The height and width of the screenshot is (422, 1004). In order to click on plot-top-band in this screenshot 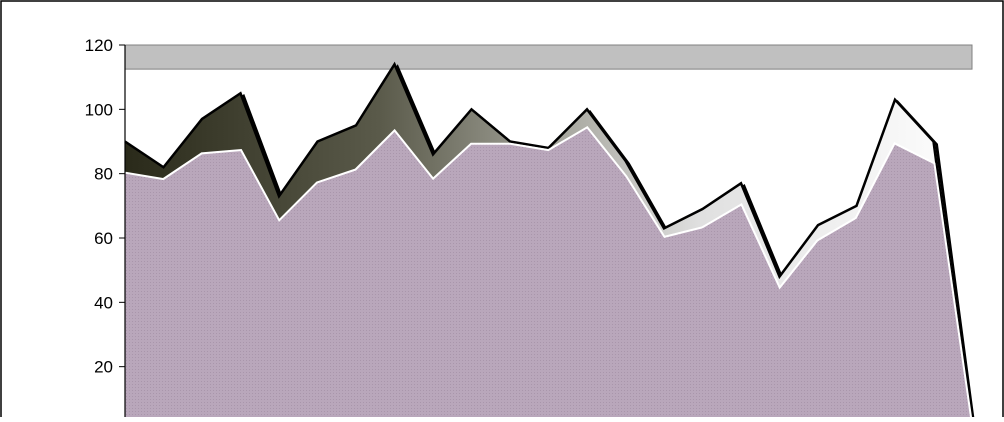, I will do `click(548, 57)`.